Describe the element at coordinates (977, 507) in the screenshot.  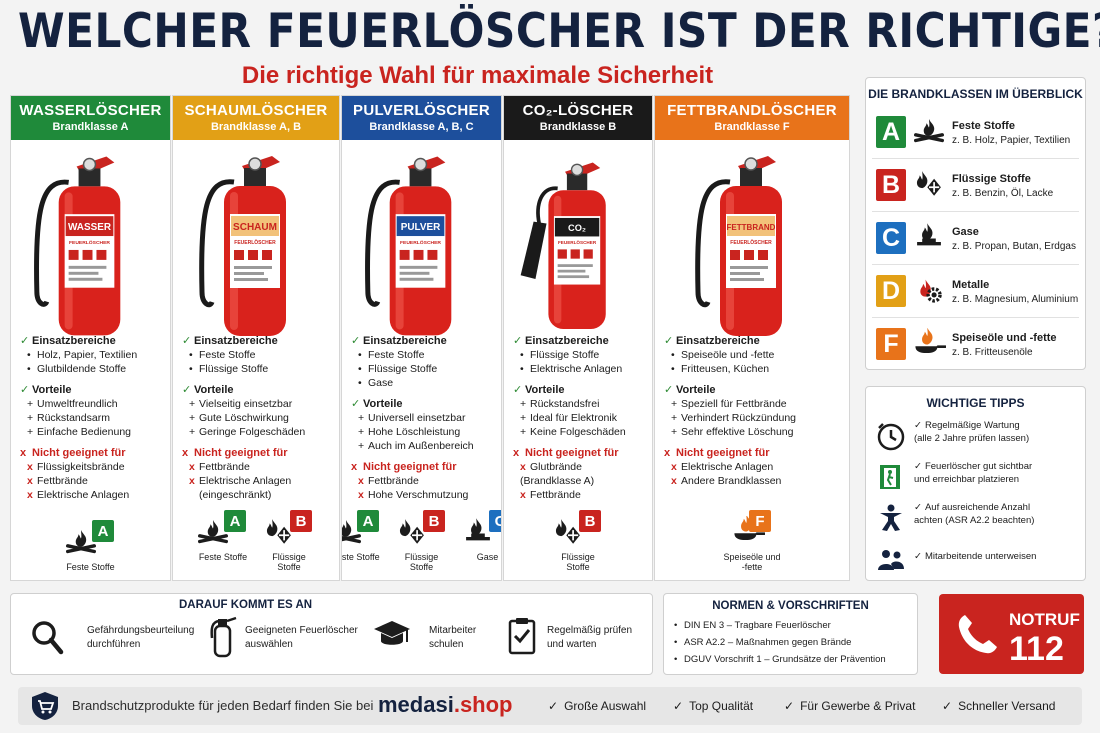
I see `tipp-line1: Auf ausreichende Anzahl` at that location.